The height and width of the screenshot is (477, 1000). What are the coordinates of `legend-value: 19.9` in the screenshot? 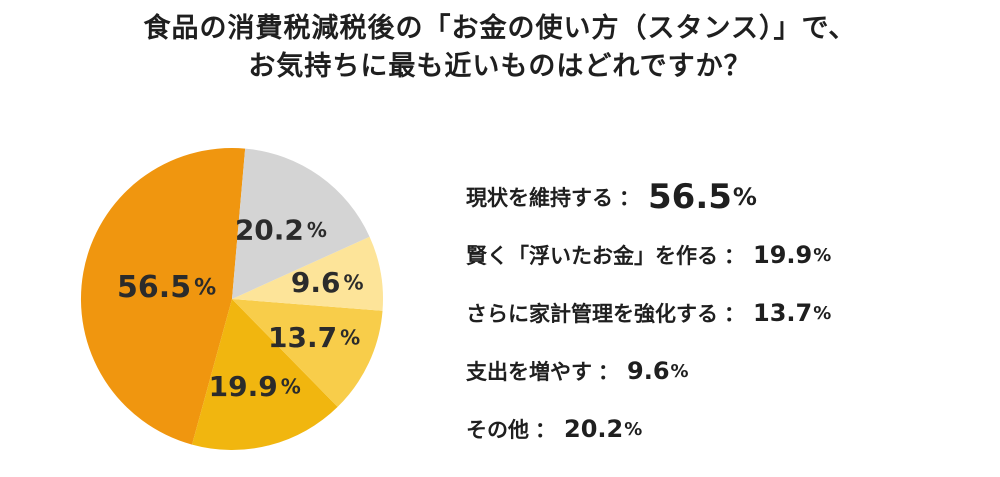 It's located at (783, 255).